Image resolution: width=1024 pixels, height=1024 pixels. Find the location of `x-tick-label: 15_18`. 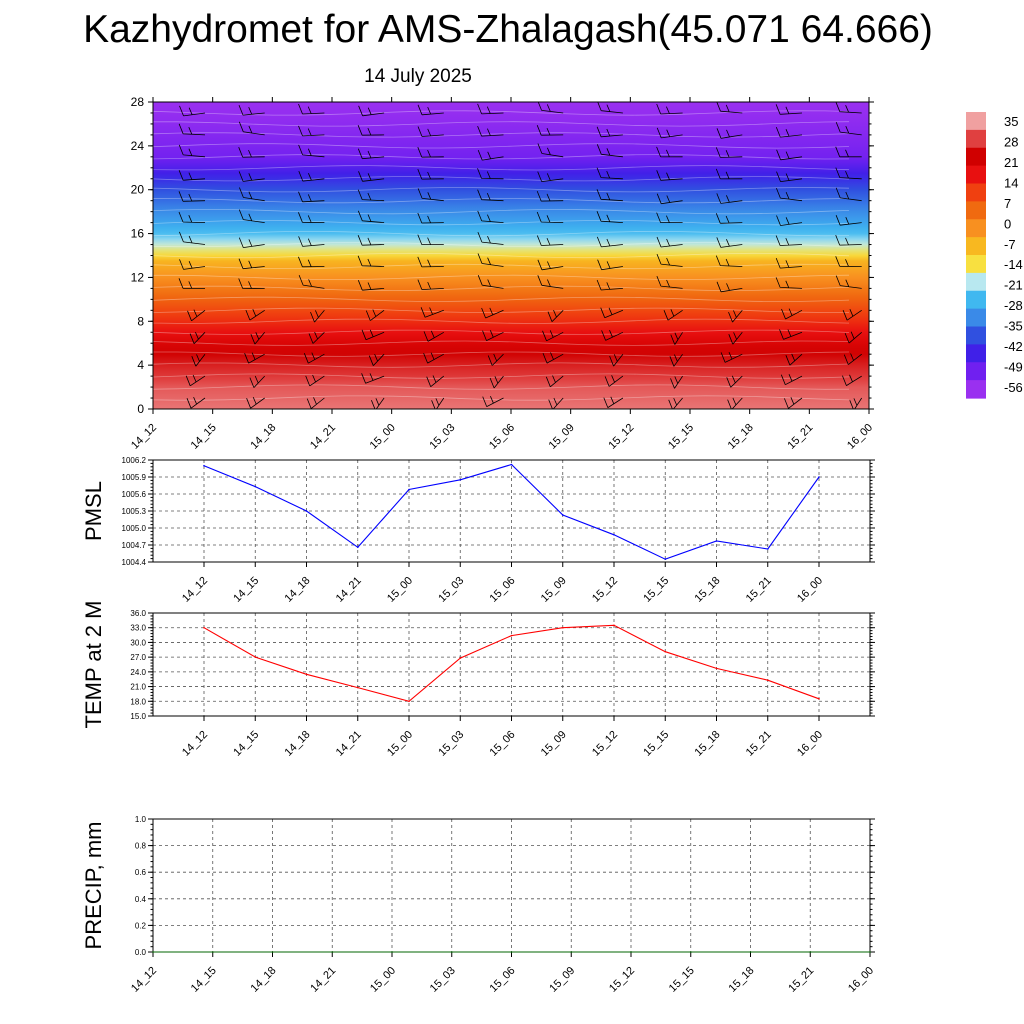

x-tick-label: 15_18 is located at coordinates (708, 744).